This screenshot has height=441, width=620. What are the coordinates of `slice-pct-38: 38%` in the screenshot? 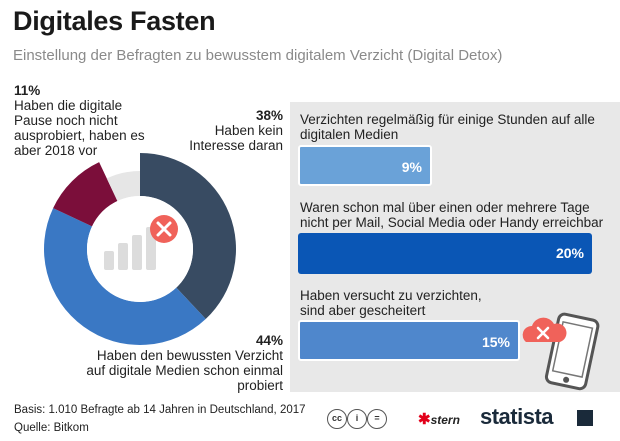 It's located at (269, 115).